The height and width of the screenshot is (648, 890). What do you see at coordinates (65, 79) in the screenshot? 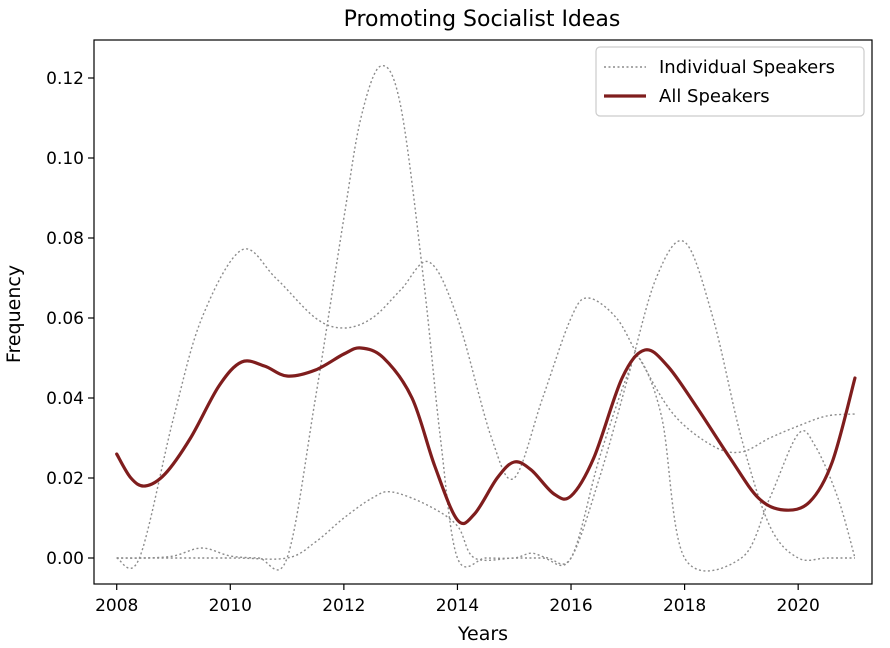
I see `y-tick-label: 0.12` at bounding box center [65, 79].